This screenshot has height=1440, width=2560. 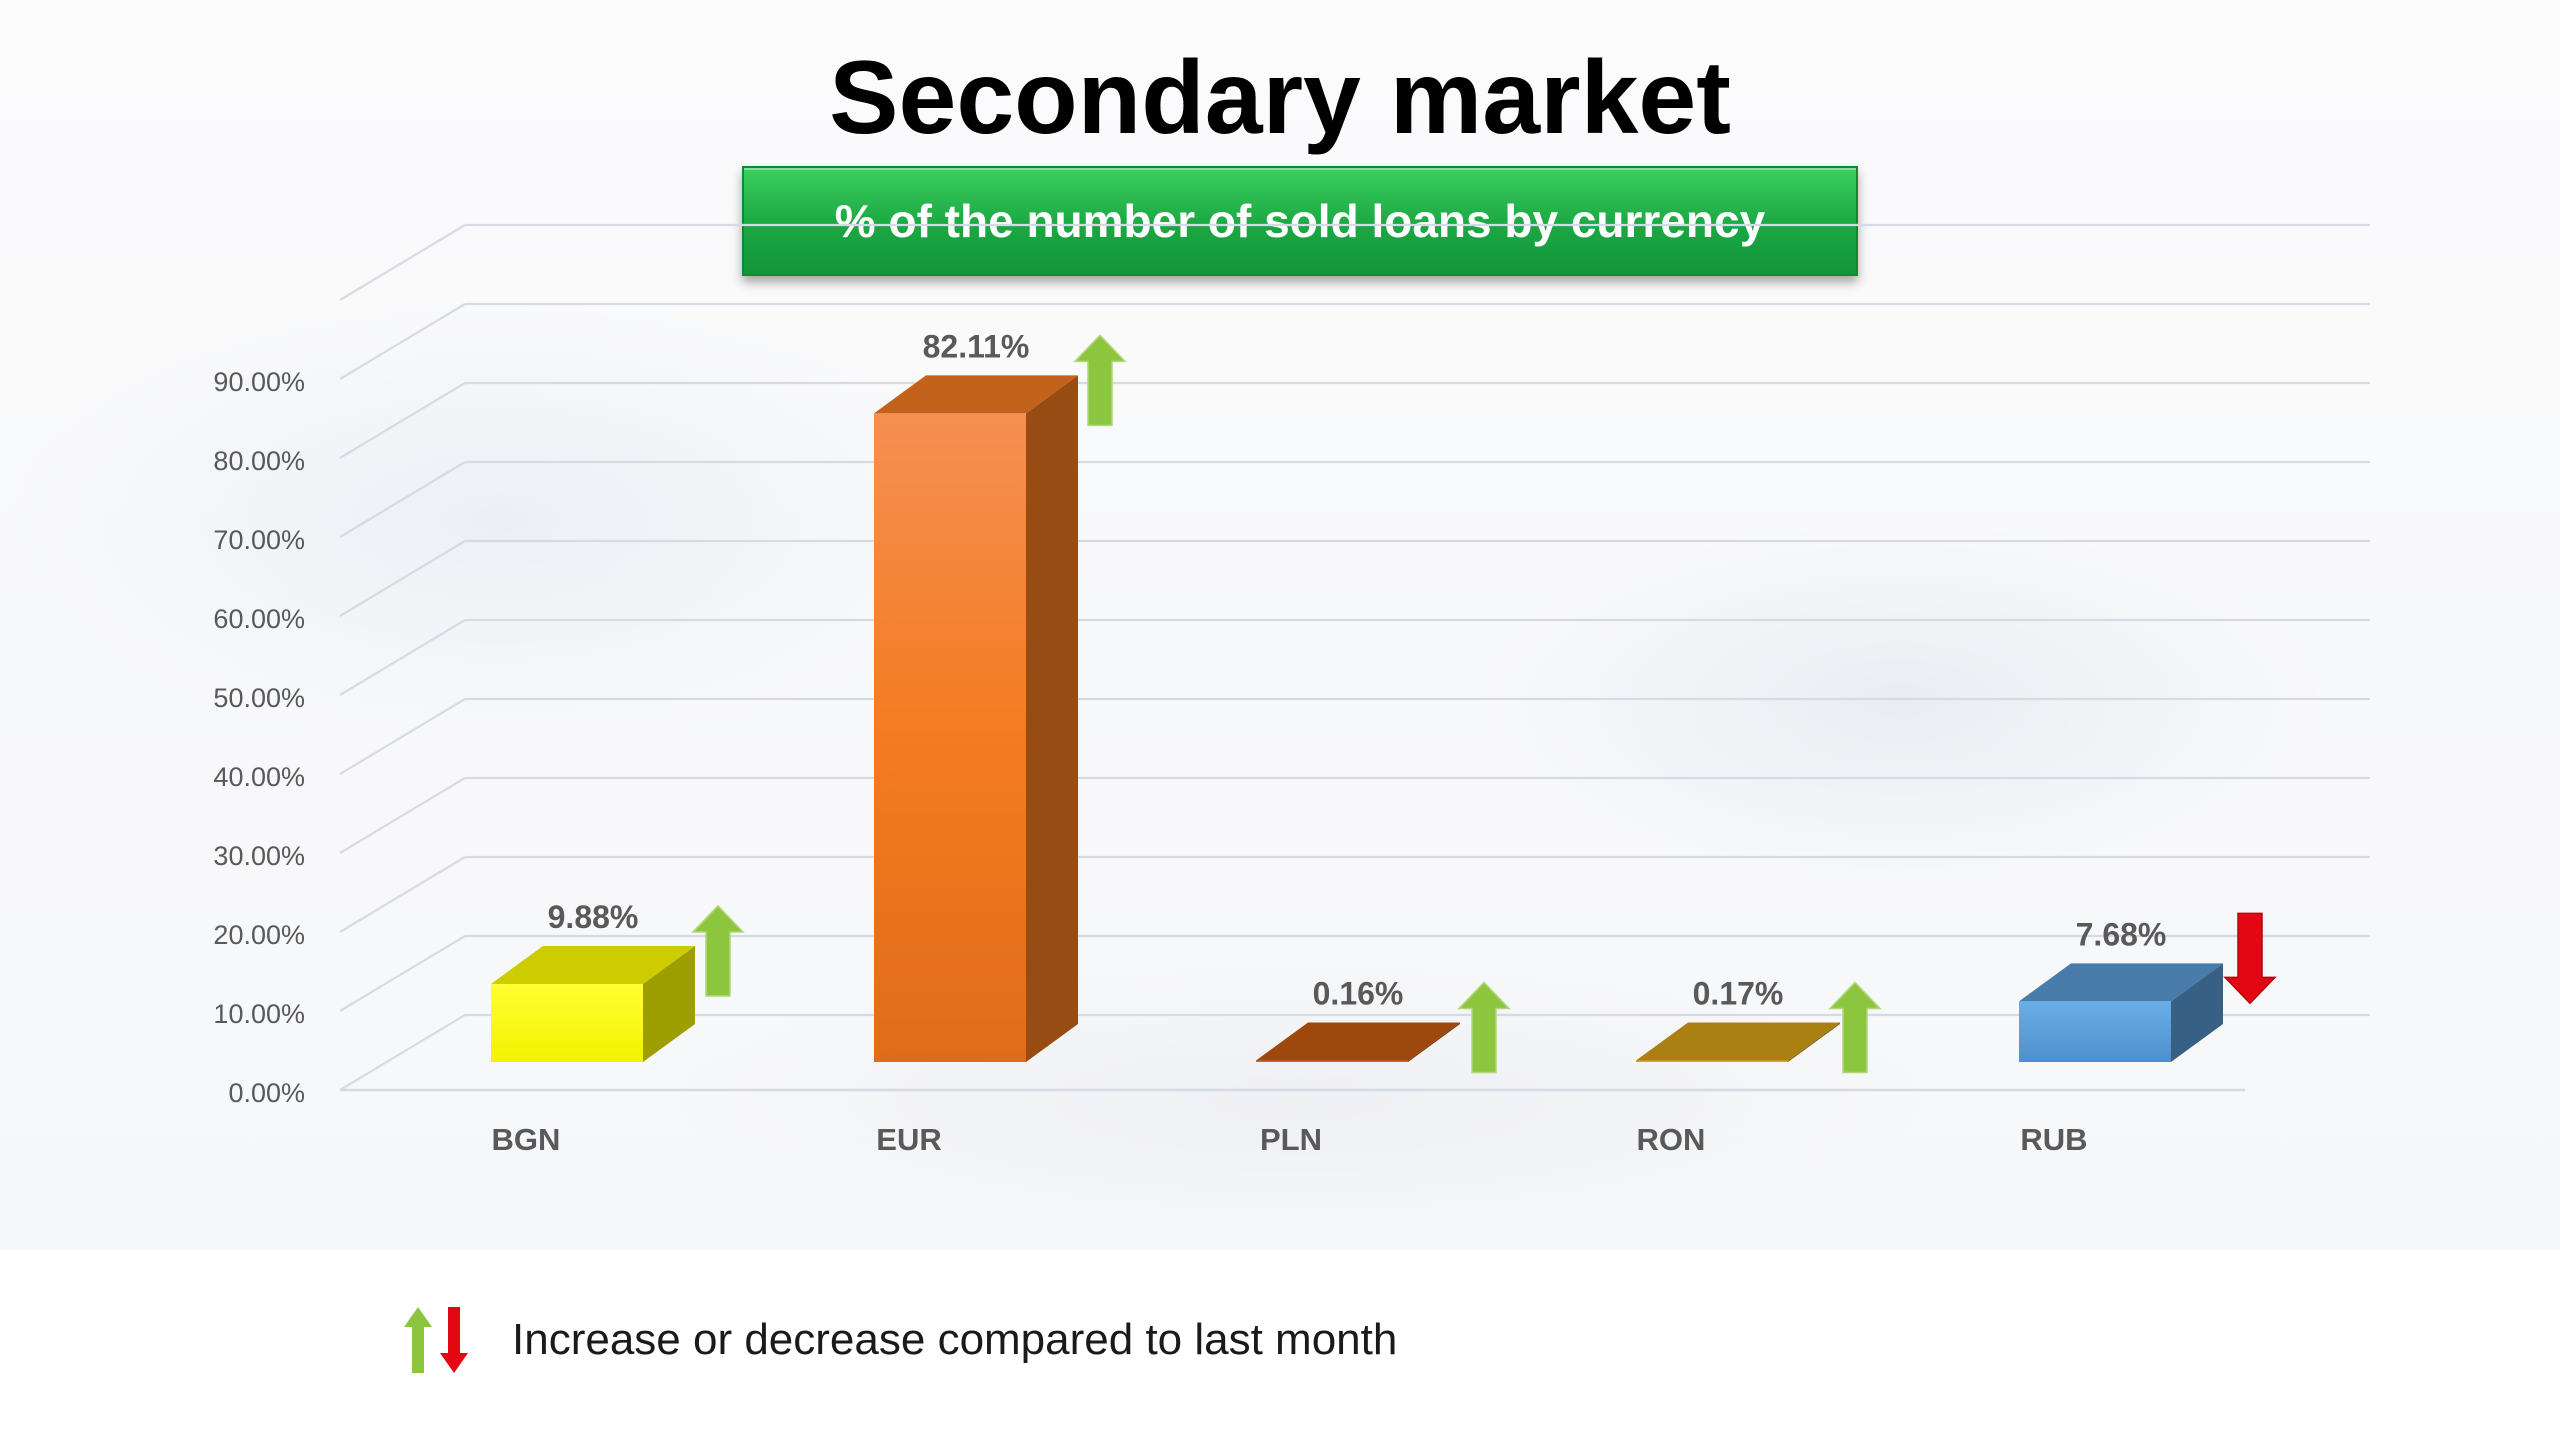 What do you see at coordinates (2053, 1139) in the screenshot?
I see `x-tick-label: RUB` at bounding box center [2053, 1139].